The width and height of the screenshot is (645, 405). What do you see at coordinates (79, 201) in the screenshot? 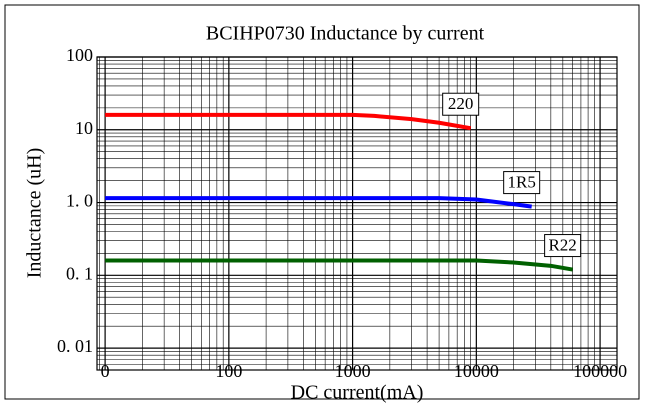
I see `y-tick-label: 1. 0` at bounding box center [79, 201].